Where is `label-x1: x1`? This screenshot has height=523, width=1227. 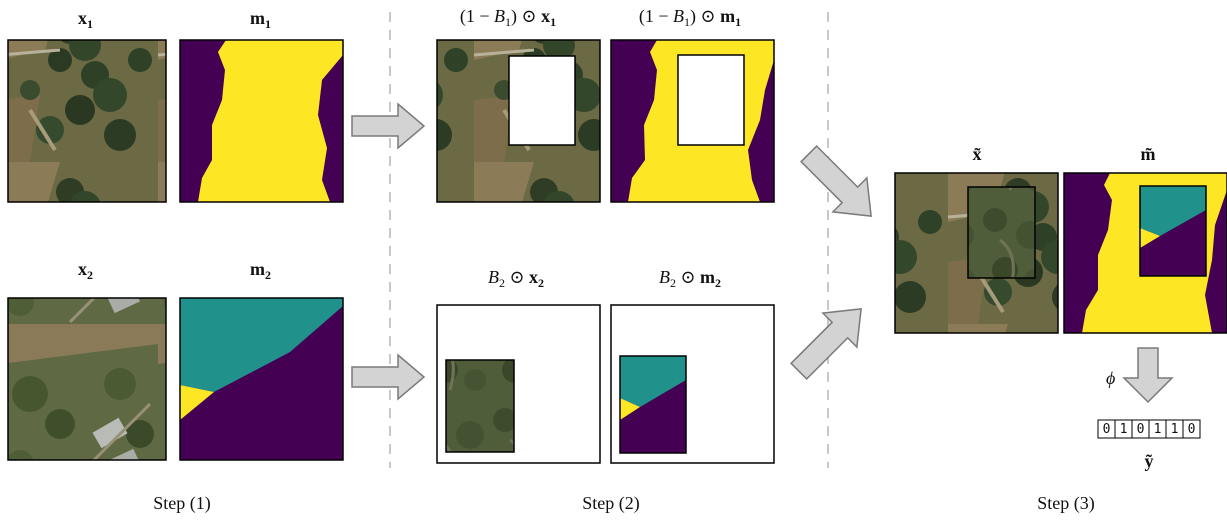
label-x1: x1 is located at coordinates (85, 19).